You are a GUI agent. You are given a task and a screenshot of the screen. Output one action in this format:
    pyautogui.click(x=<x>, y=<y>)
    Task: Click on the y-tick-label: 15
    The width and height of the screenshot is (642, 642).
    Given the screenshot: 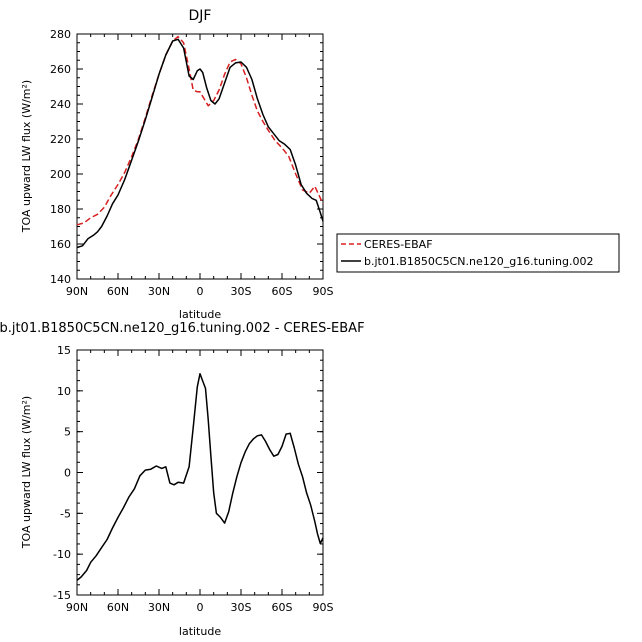 What is the action you would take?
    pyautogui.click(x=64, y=350)
    